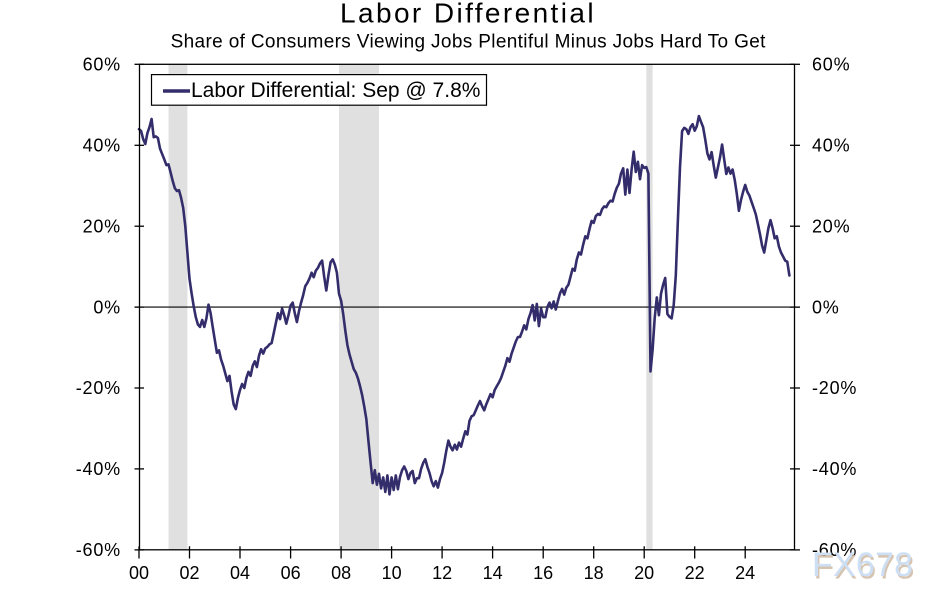  I want to click on svg-text: 00, so click(139, 573).